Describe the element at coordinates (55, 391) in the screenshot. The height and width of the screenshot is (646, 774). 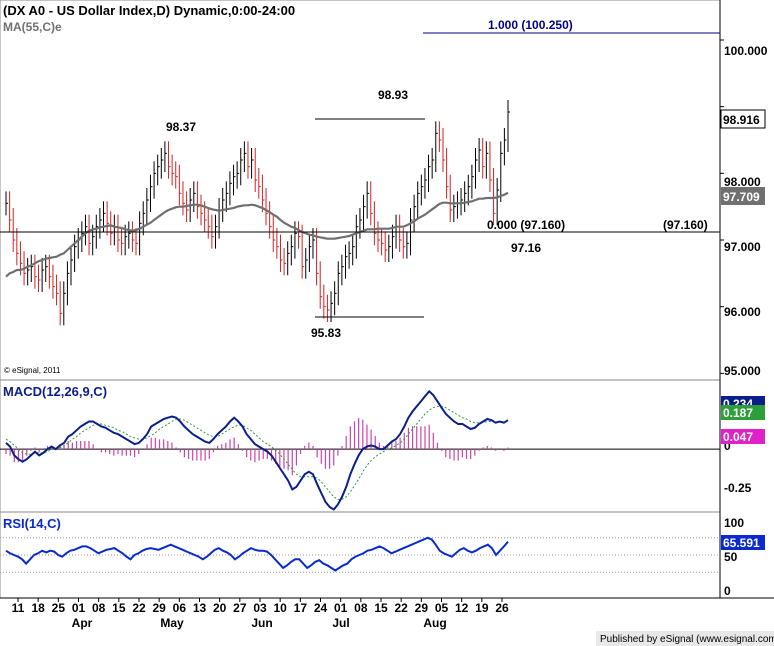
I see `macd-label: MACD(12,26,9,C)` at that location.